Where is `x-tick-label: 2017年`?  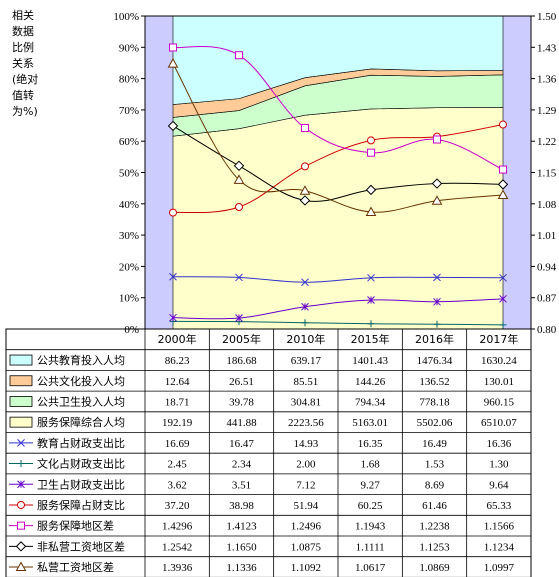 x-tick-label: 2017年 is located at coordinates (498, 339).